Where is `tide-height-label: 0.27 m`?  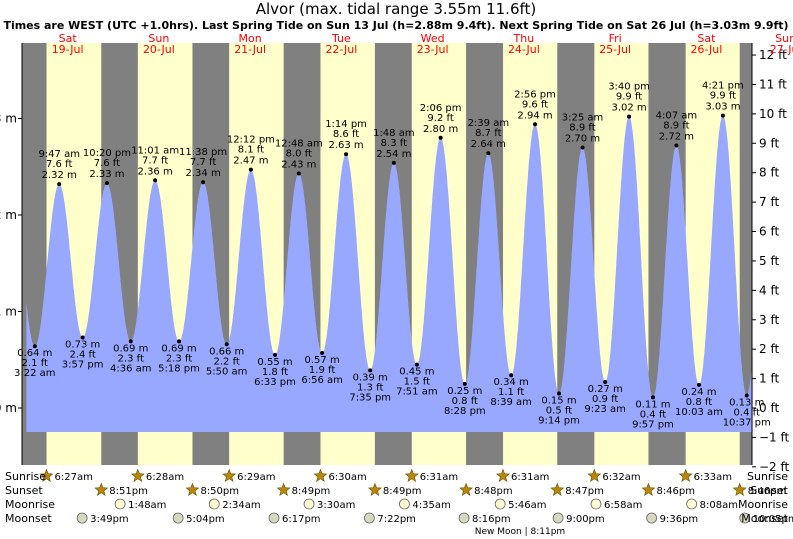 tide-height-label: 0.27 m is located at coordinates (605, 389).